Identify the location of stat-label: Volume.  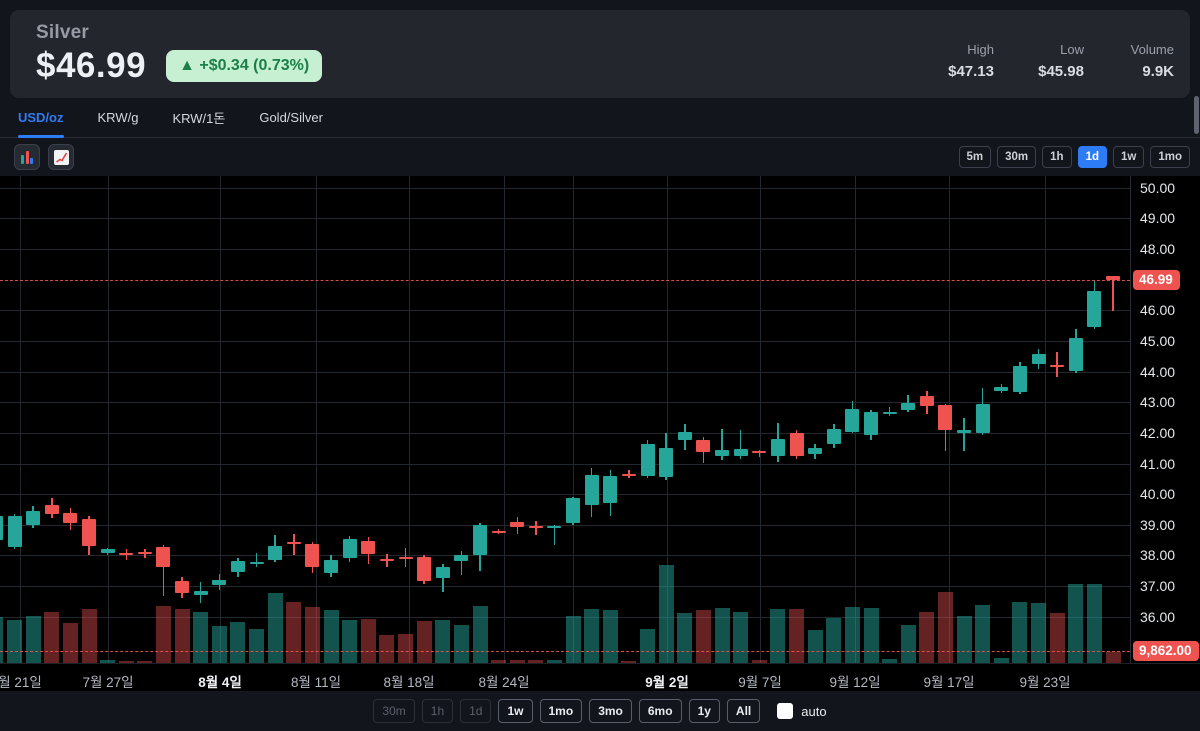
(1152, 49).